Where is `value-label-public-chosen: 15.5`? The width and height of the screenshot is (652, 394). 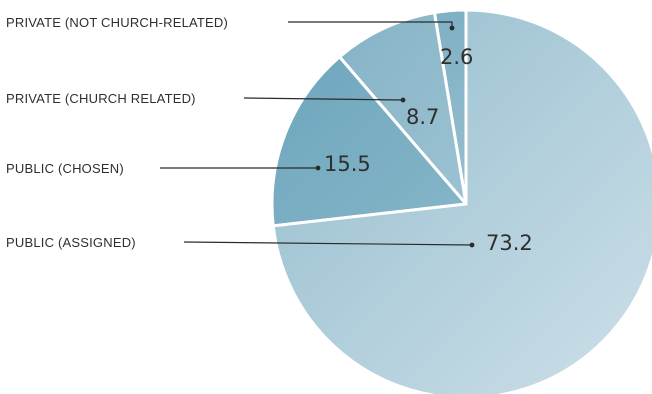 value-label-public-chosen: 15.5 is located at coordinates (347, 164).